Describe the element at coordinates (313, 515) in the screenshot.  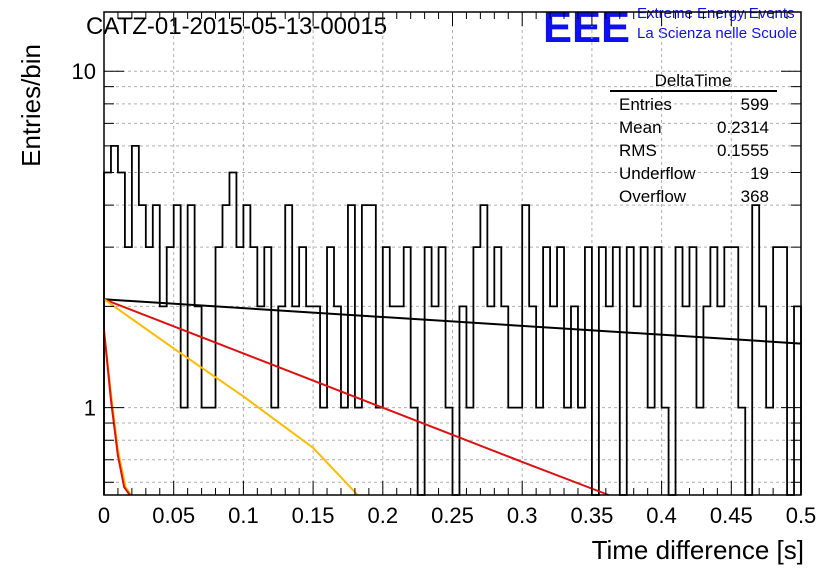
I see `x-tick-label: 0.15` at that location.